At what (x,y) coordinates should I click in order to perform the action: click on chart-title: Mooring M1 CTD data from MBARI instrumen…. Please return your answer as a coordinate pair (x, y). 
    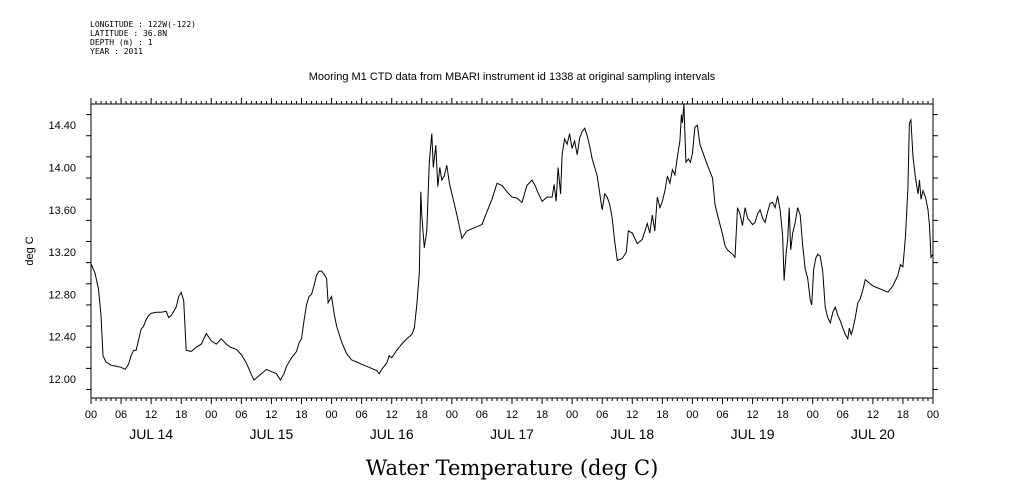
    Looking at the image, I should click on (512, 77).